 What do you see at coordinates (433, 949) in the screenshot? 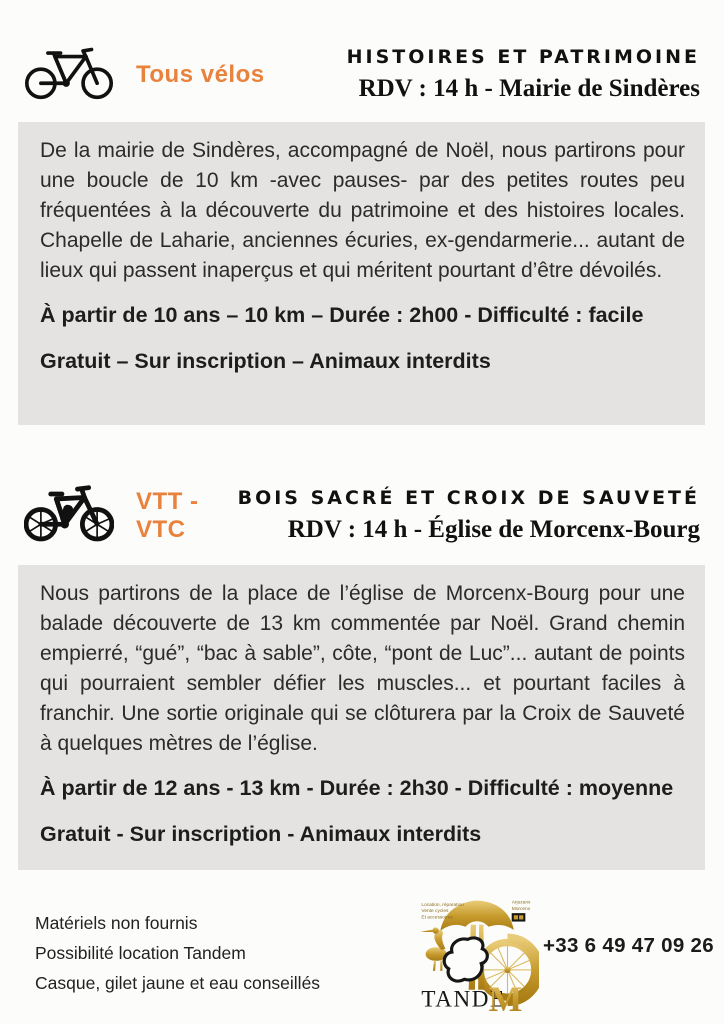
I see `heron-bird-glyph` at bounding box center [433, 949].